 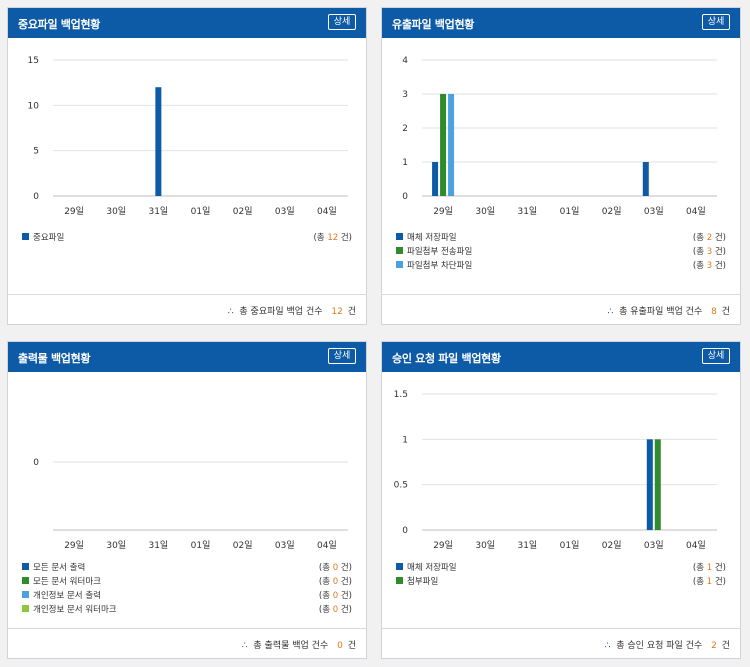 I want to click on footer-count: 12, so click(x=337, y=312).